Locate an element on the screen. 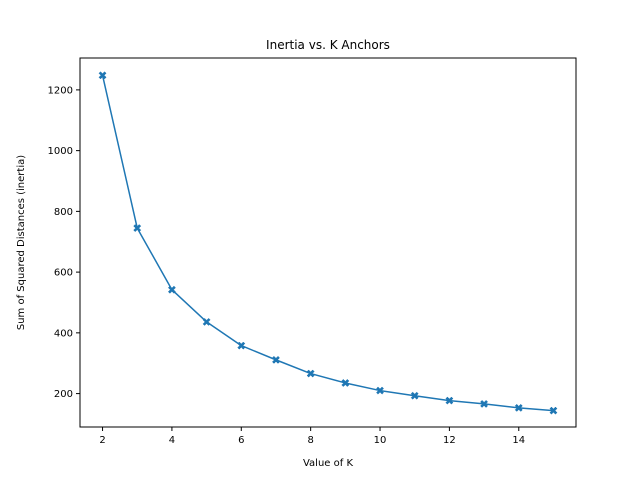  x-axis-label: Value of K is located at coordinates (328, 463).